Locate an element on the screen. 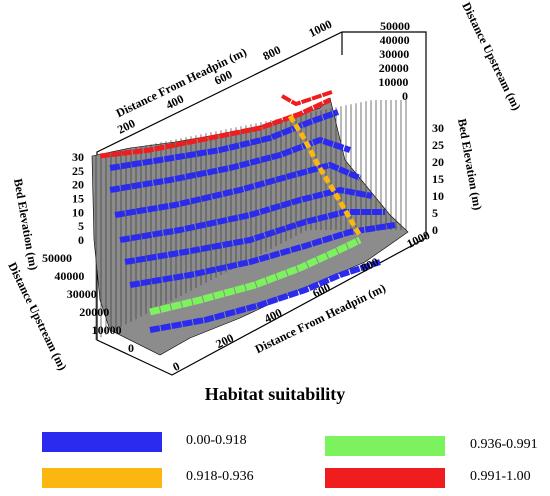 This screenshot has height=496, width=550. tick-y-right-0: 0 is located at coordinates (405, 96).